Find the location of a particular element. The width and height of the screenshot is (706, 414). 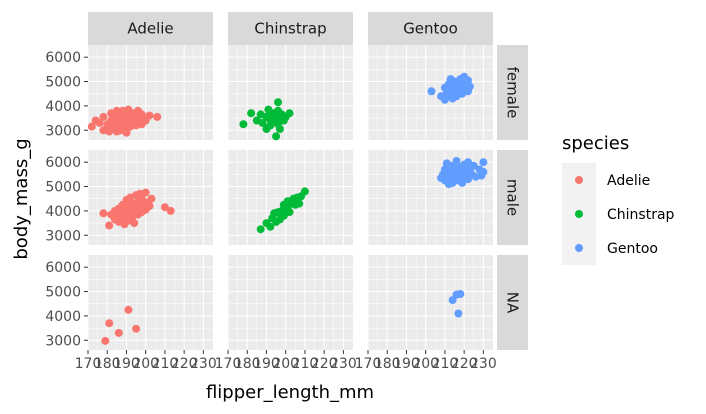

panel-chinstrap-female is located at coordinates (290, 92).